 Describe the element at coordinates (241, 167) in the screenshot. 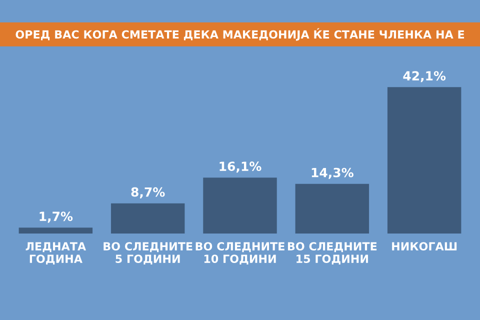

I see `data-label: 16,1%` at that location.